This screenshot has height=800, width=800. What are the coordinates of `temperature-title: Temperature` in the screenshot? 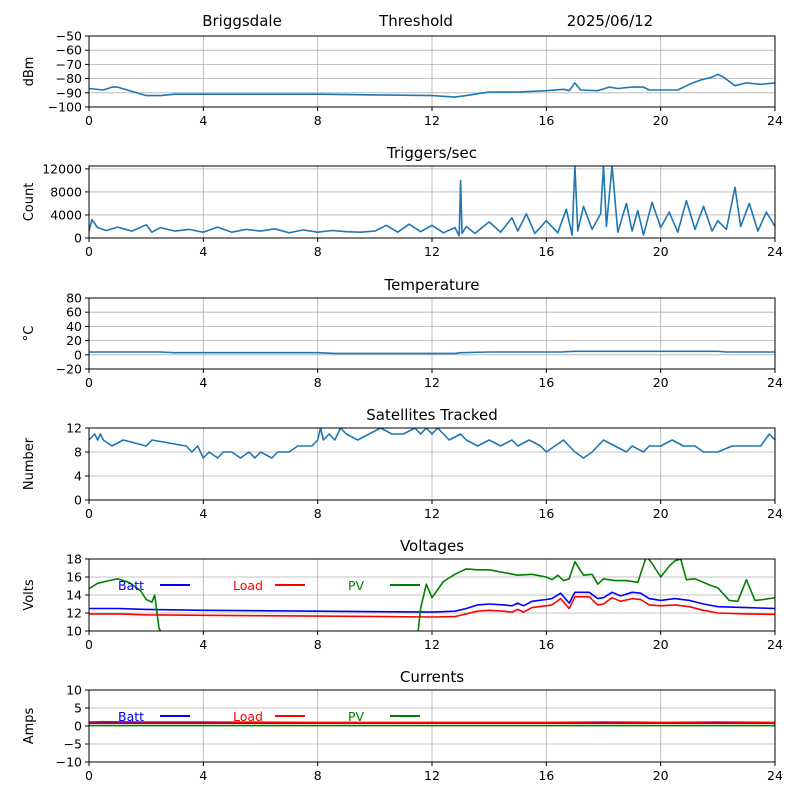 It's located at (431, 285).